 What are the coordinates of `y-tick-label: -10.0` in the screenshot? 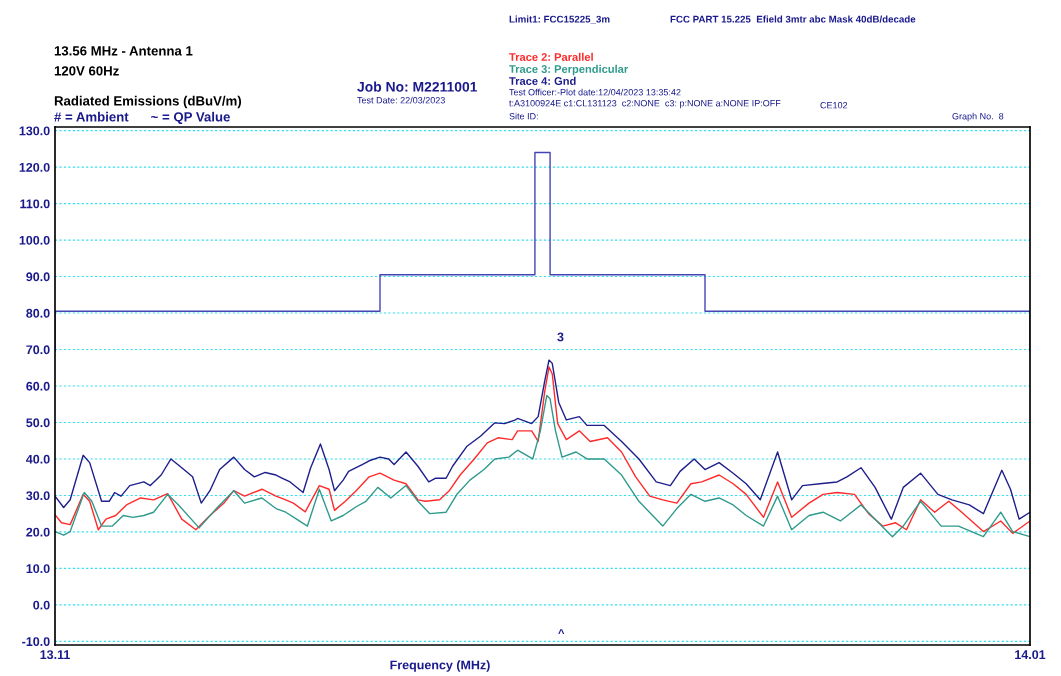 It's located at (36, 641).